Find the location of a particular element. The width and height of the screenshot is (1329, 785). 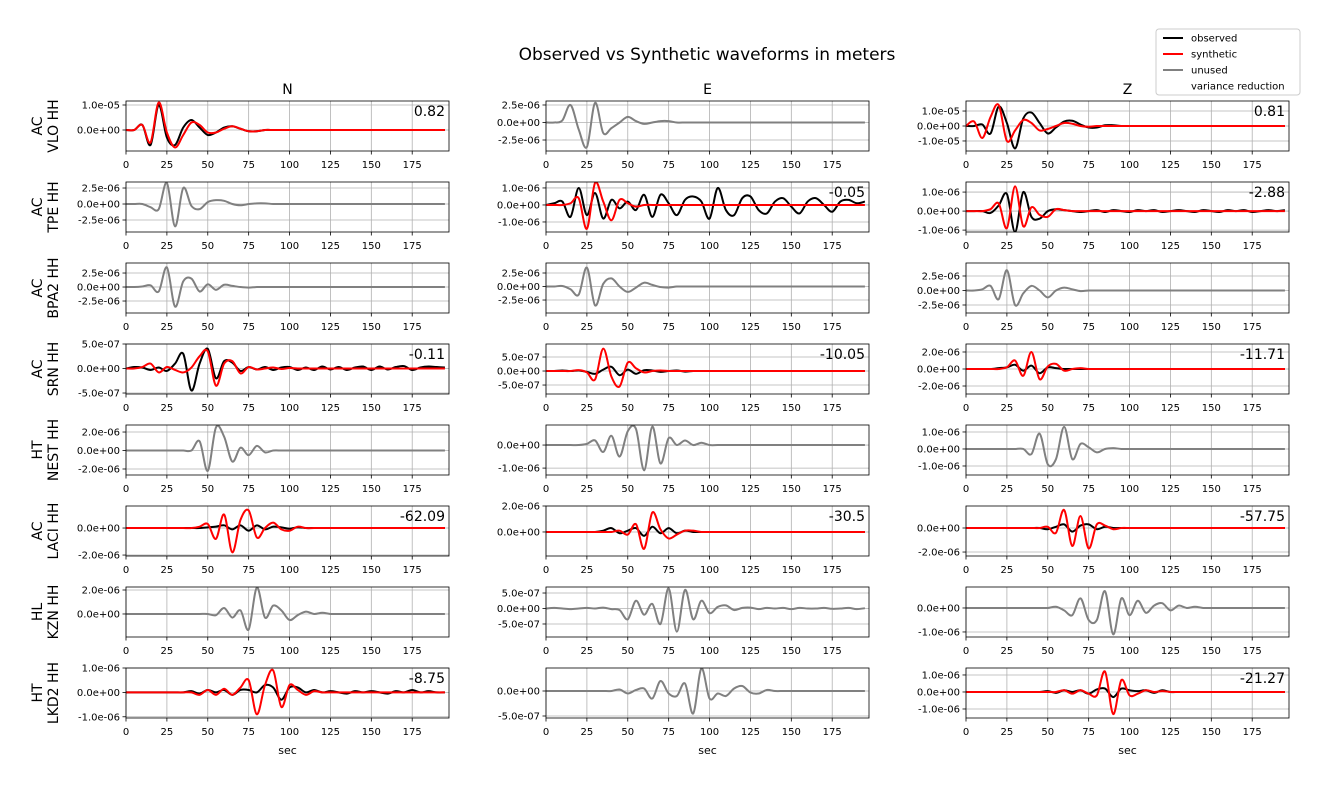

subplot: 0 25 50 75 100 125 150 175 0.0e+00 -1.0e-06 is located at coordinates (1103, 621).